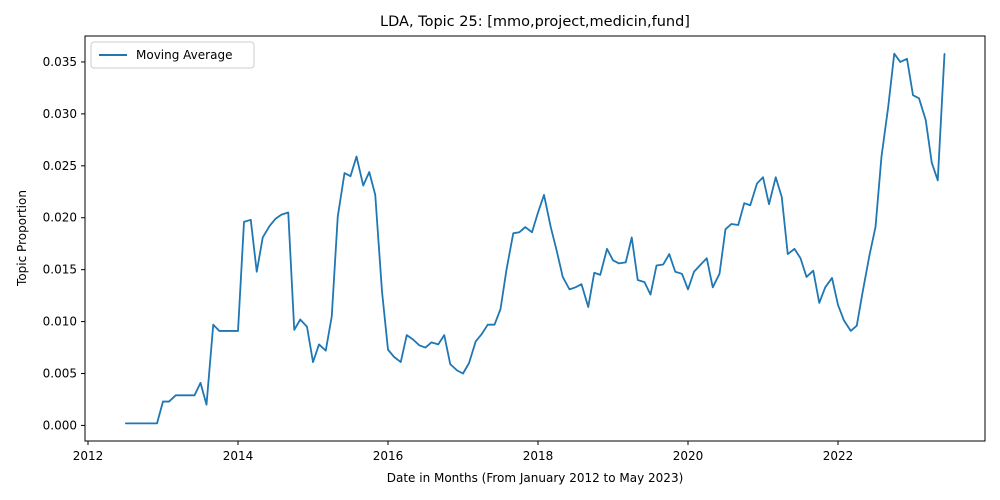 This screenshot has width=1000, height=500. I want to click on y-tick-label: 0.010, so click(60, 322).